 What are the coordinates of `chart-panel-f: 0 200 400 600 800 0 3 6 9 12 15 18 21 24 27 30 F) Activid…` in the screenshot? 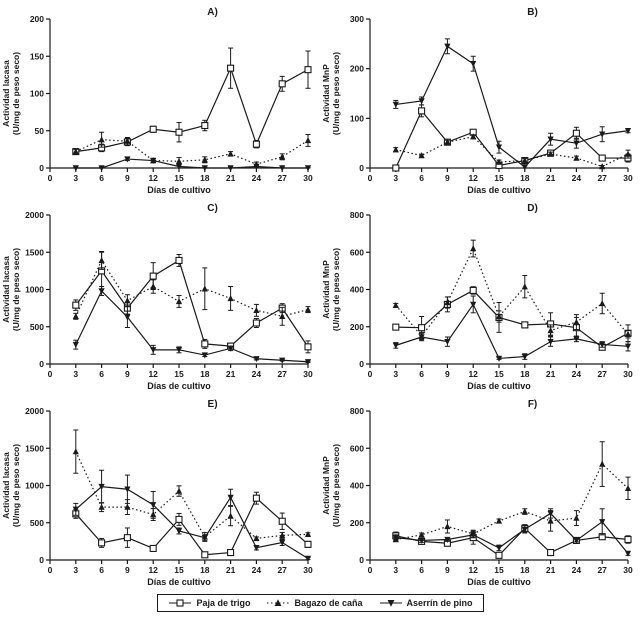 It's located at (477, 493).